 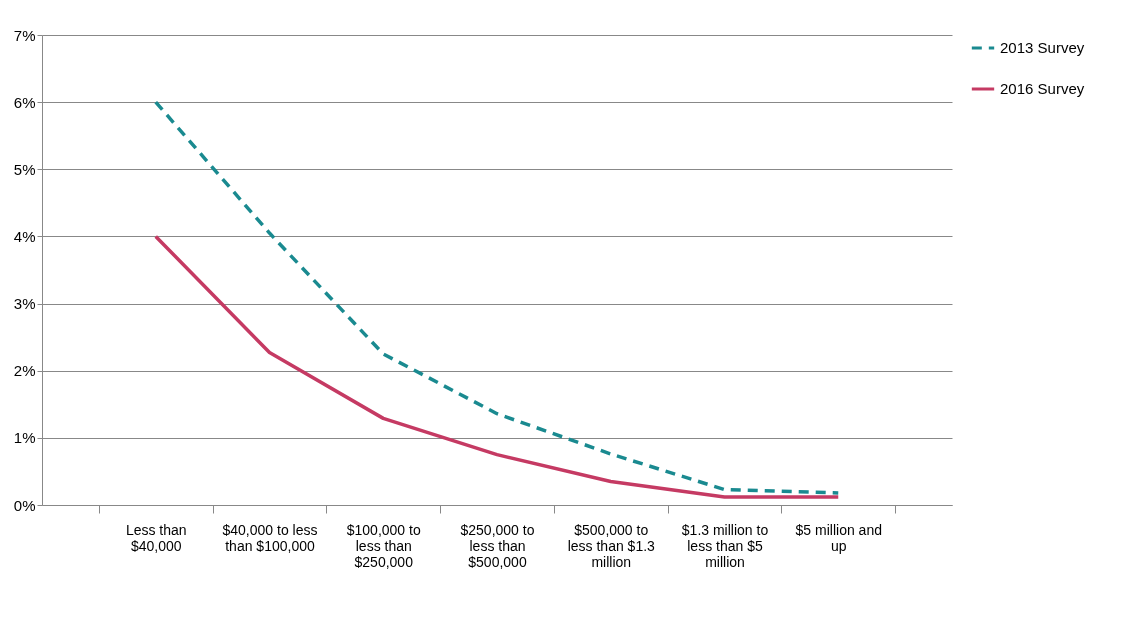 I want to click on y-tick-label: 0%, so click(x=24, y=505).